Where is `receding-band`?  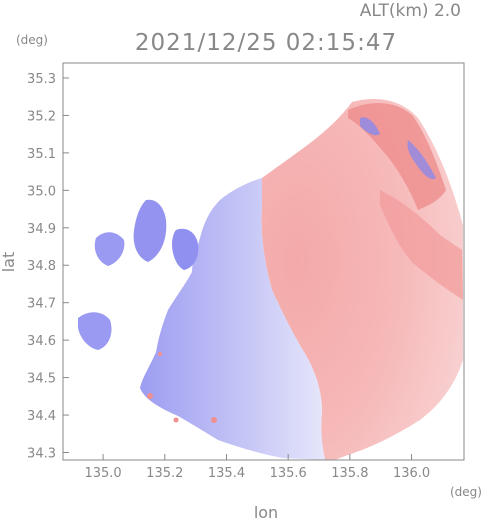 receding-band is located at coordinates (421, 245).